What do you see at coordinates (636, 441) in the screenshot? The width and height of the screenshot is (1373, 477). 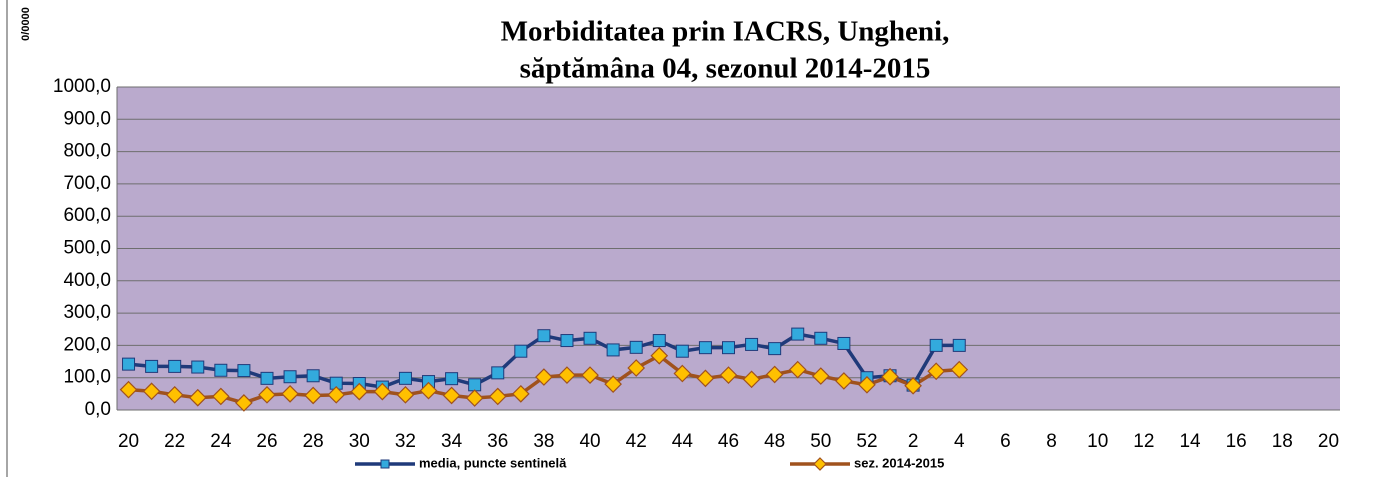 I see `x-tick-label: 42` at bounding box center [636, 441].